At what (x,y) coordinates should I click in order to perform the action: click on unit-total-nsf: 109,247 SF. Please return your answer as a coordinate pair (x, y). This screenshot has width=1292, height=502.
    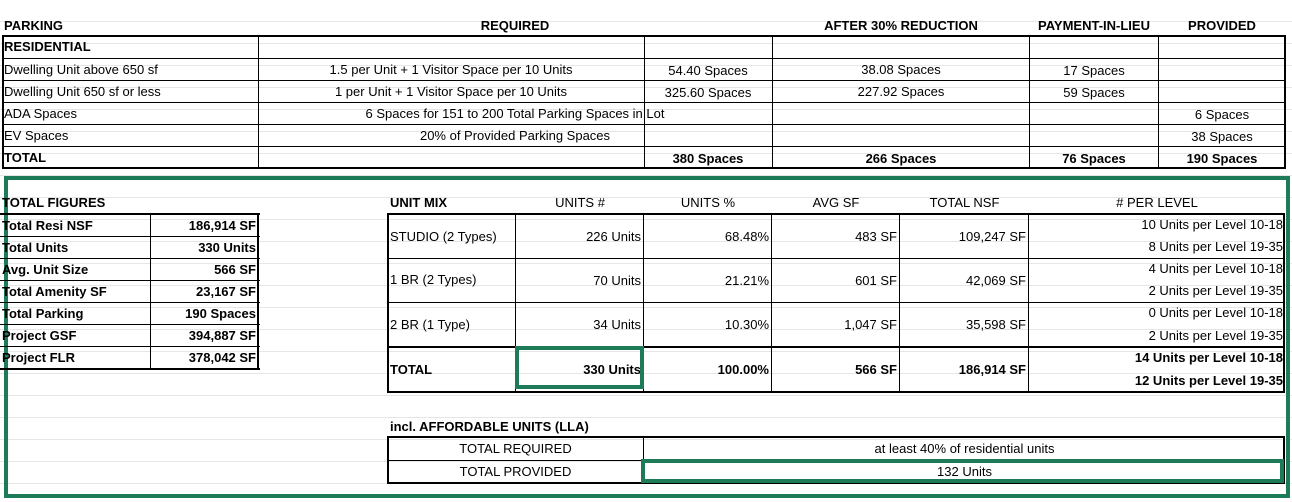
    Looking at the image, I should click on (992, 236).